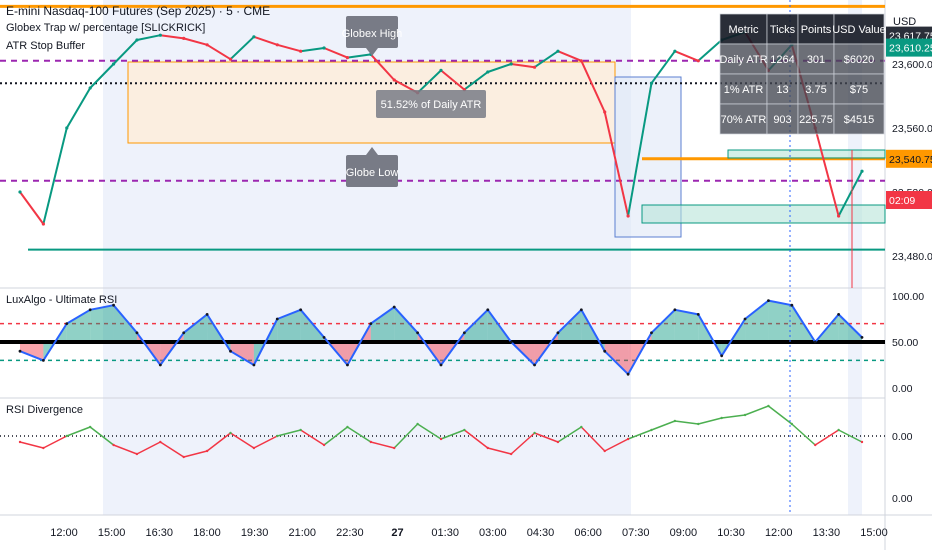  I want to click on atr-table-value: 301, so click(816, 60).